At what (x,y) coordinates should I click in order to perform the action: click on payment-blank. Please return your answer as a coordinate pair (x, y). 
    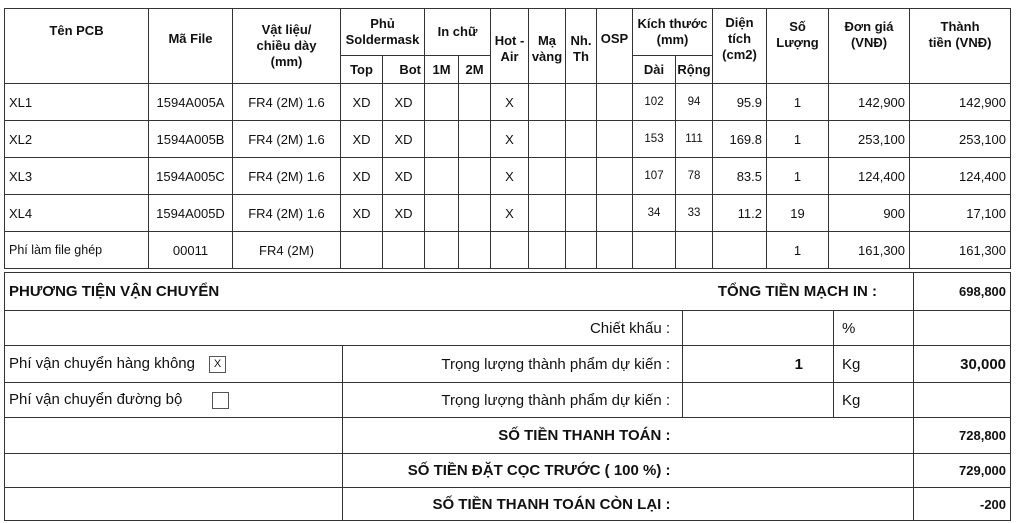
    Looking at the image, I should click on (173, 435).